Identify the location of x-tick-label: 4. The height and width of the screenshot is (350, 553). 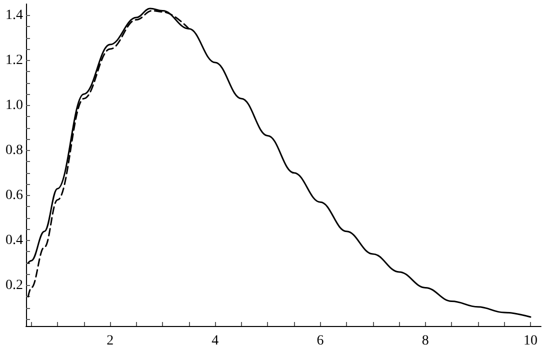
(215, 341).